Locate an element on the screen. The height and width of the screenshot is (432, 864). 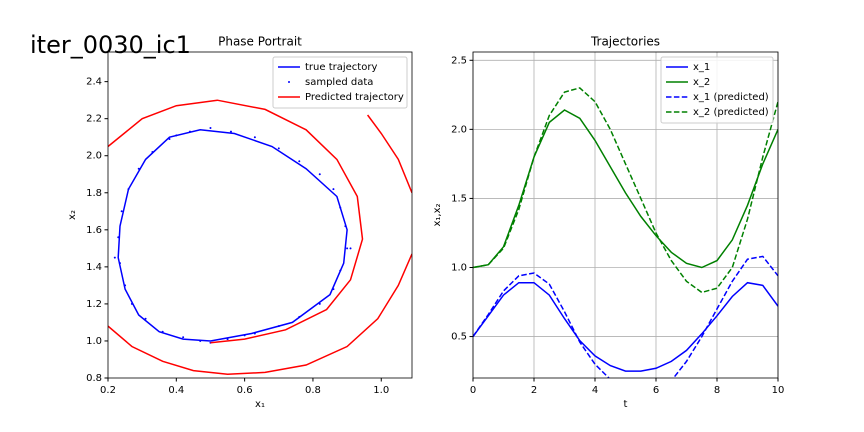
y-tick-label: 1.5 is located at coordinates (459, 198).